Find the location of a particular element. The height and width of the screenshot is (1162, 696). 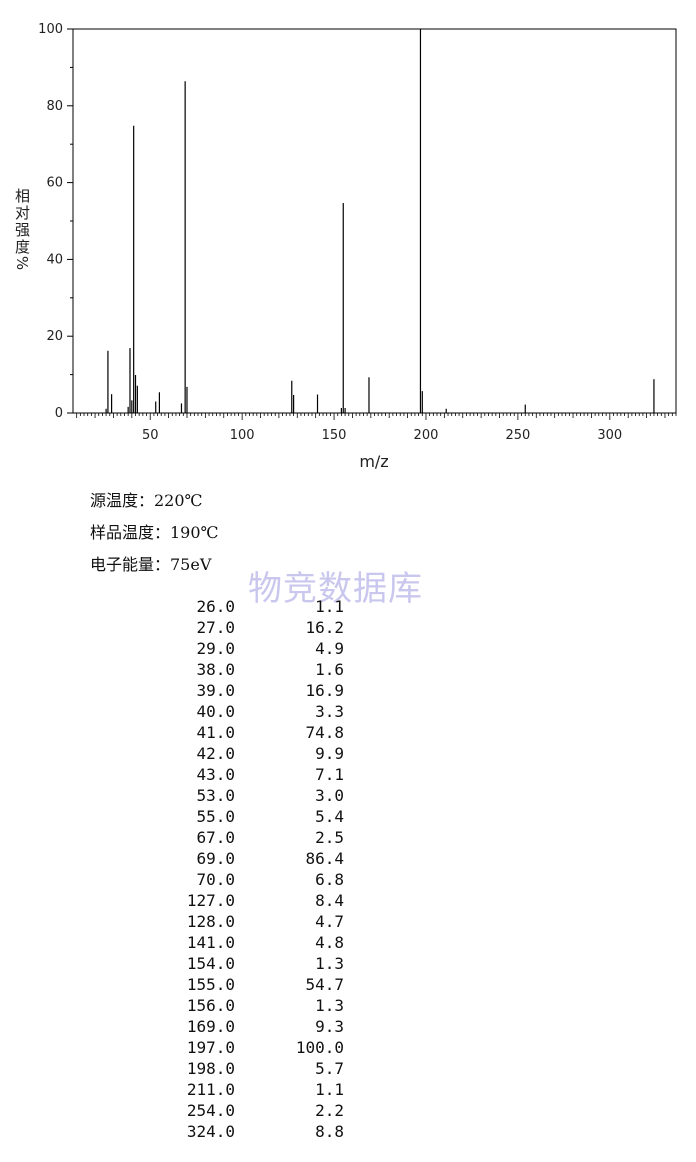

x-axis: 50 100 150 200 250 300 is located at coordinates (376, 428).